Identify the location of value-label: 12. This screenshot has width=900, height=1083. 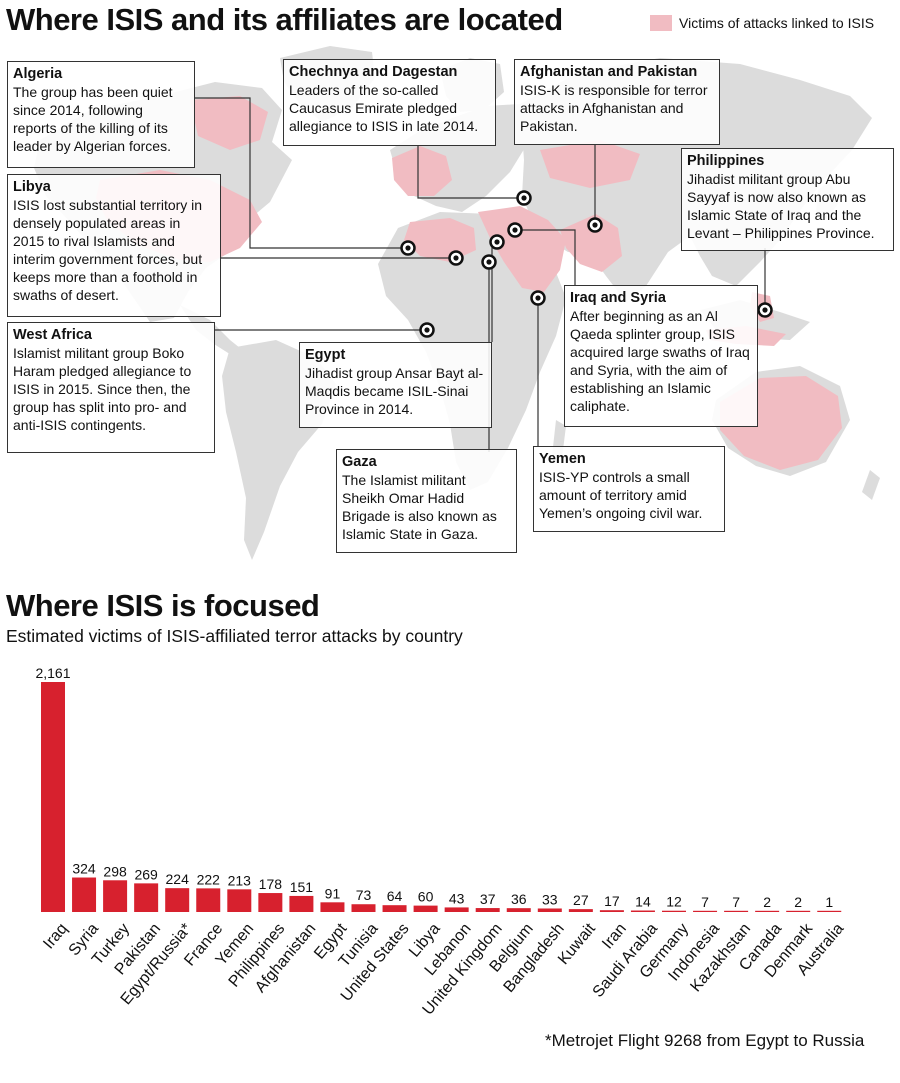
(674, 902).